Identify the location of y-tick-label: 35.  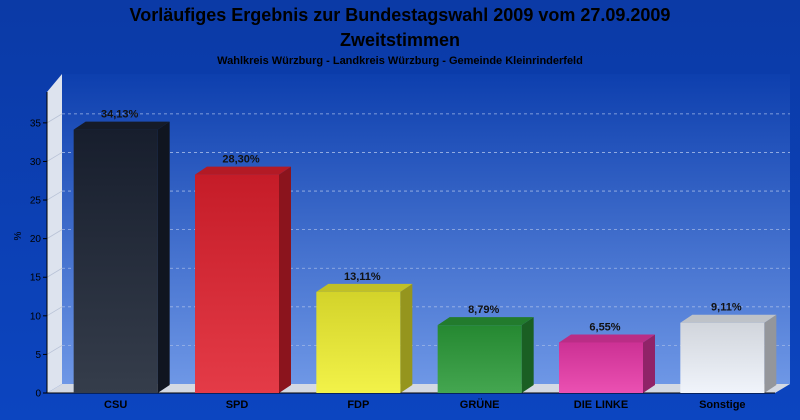
(36, 123).